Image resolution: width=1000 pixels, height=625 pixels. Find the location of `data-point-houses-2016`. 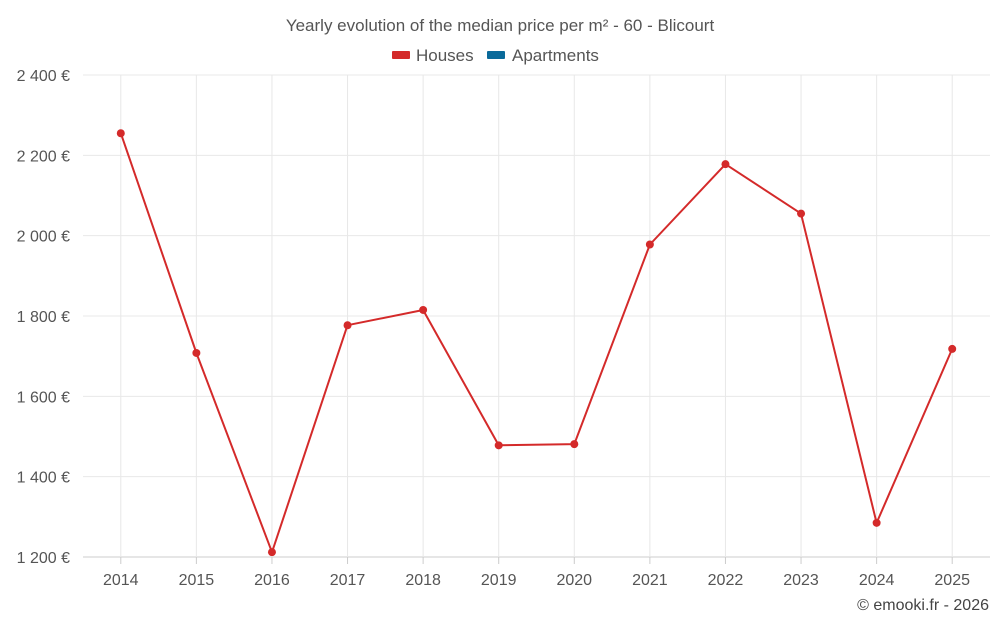

data-point-houses-2016 is located at coordinates (271, 552).